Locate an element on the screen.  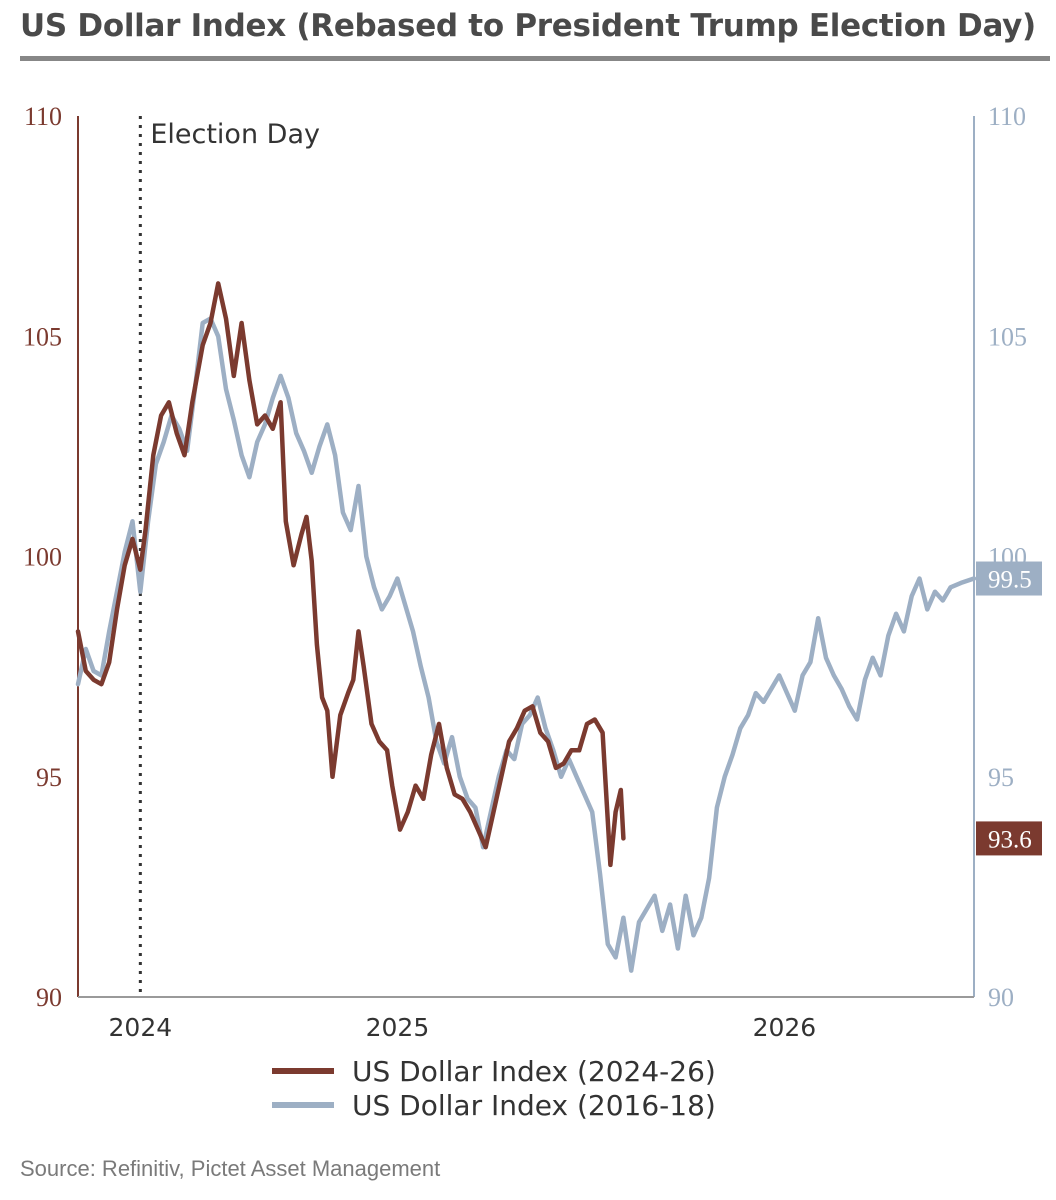
y-left-tick-label: 105 is located at coordinates (42, 336).